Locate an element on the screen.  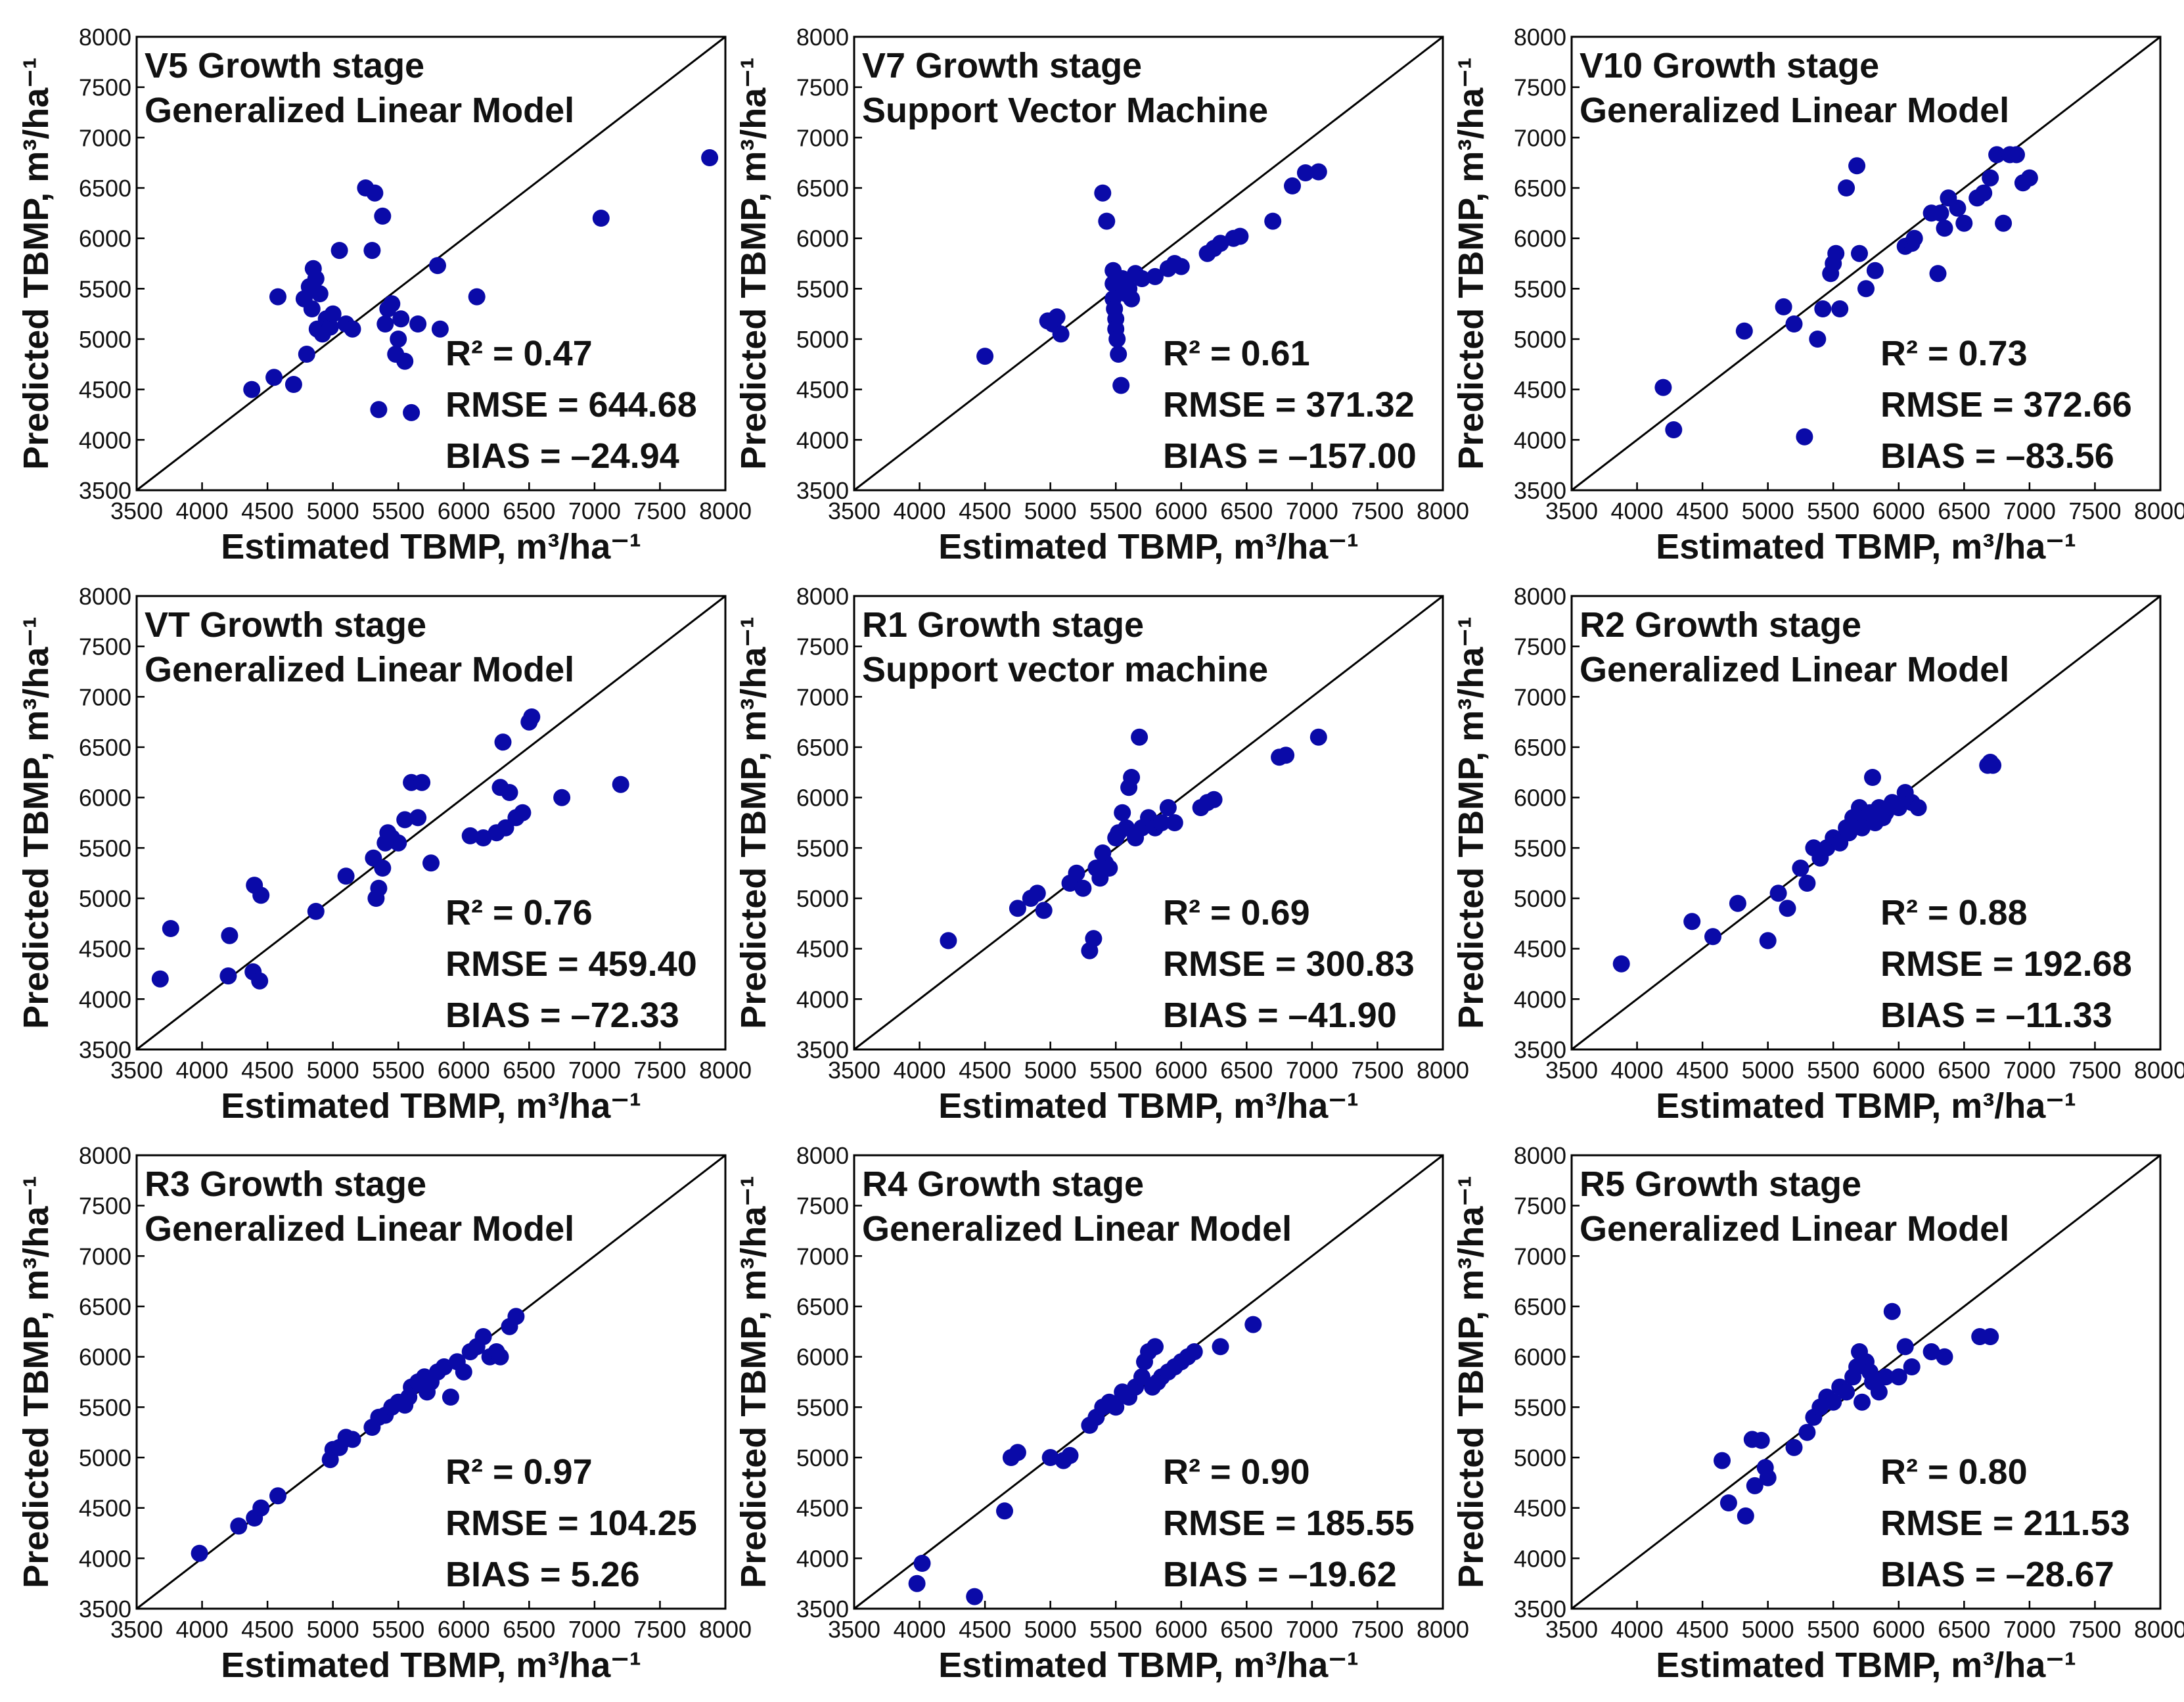
plot-frame is located at coordinates (431, 823).